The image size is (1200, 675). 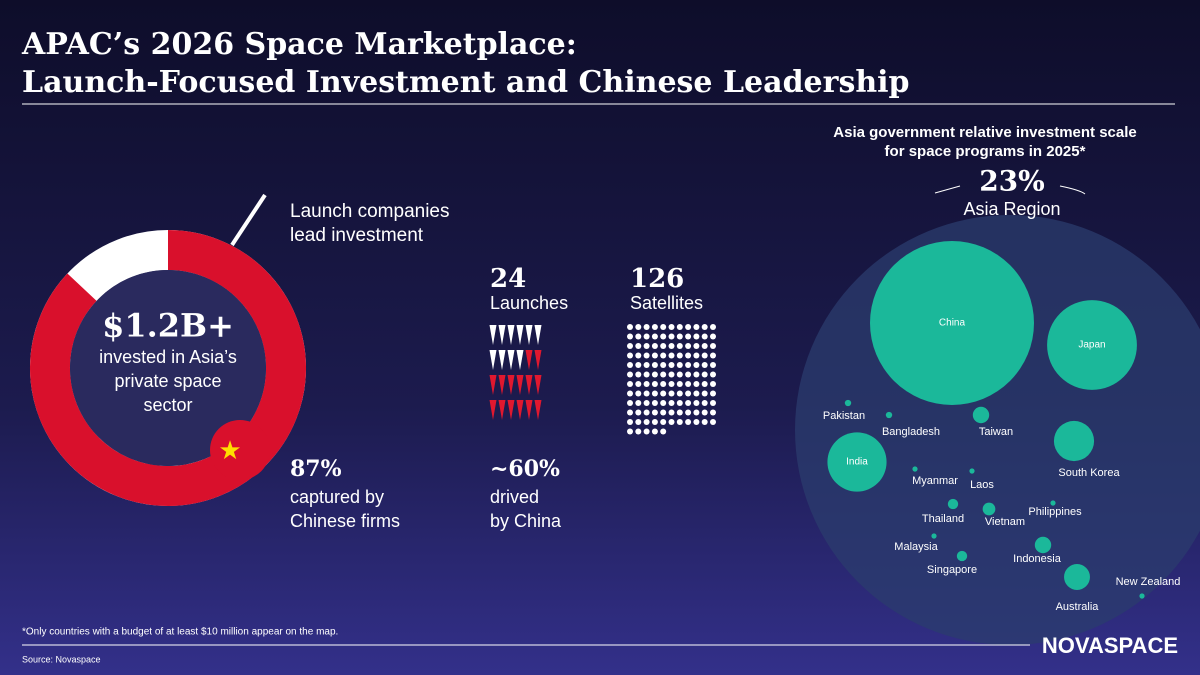 What do you see at coordinates (229, 450) in the screenshot?
I see `flag-star: ★` at bounding box center [229, 450].